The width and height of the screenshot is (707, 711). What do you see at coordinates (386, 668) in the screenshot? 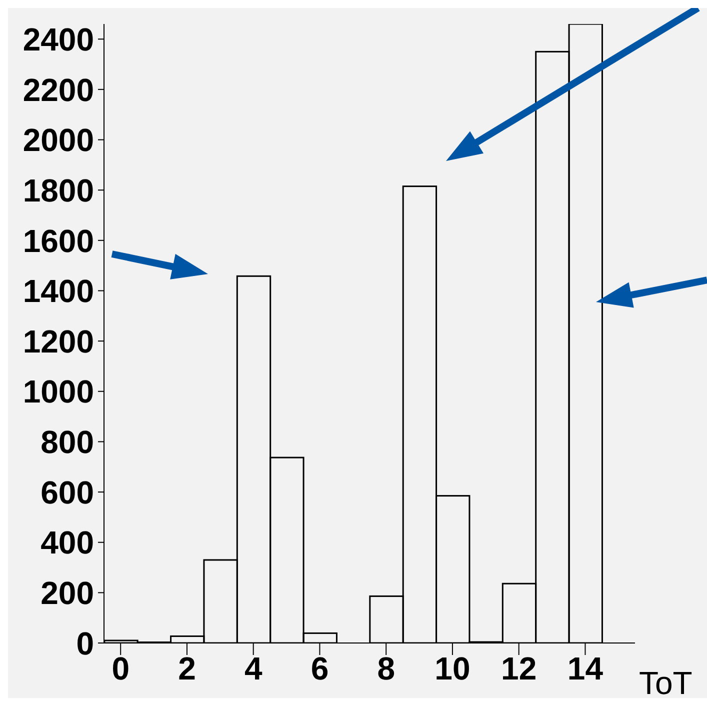
I see `x-tick-label: 8` at bounding box center [386, 668].